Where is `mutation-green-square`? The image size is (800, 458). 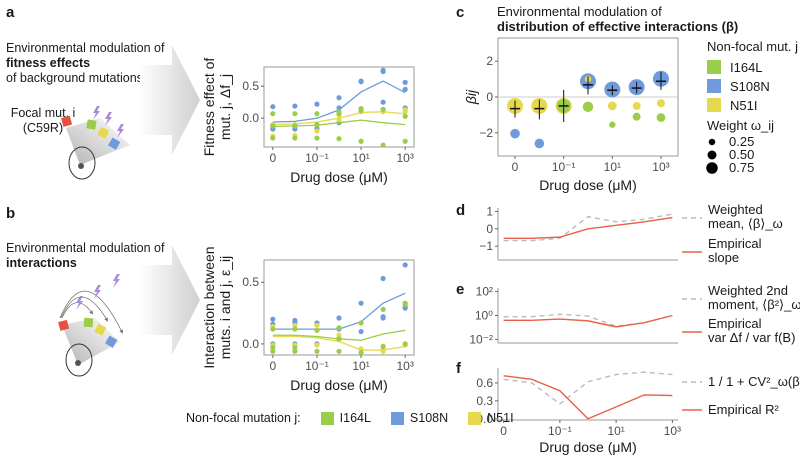 mutation-green-square is located at coordinates (88, 322).